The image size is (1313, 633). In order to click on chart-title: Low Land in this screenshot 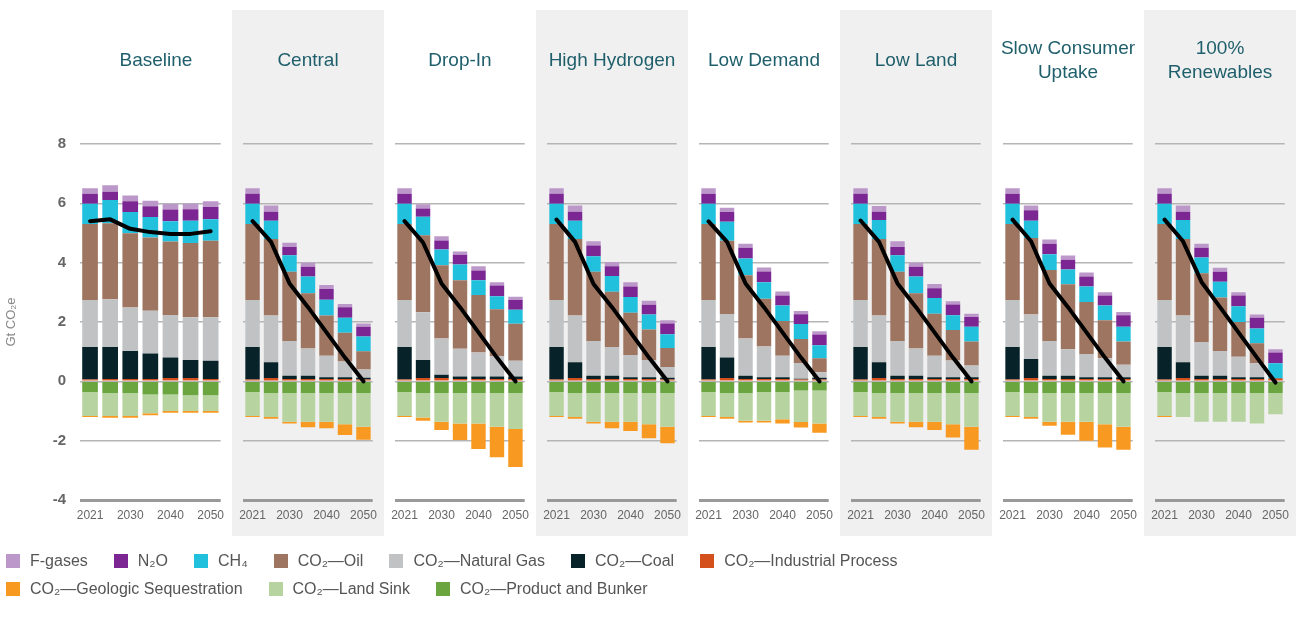, I will do `click(916, 60)`.